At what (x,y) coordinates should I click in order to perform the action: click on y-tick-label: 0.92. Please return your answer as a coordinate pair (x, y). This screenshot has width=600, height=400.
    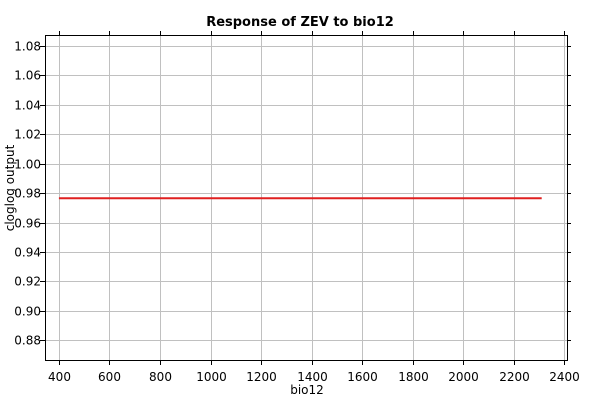
    Looking at the image, I should click on (27, 282).